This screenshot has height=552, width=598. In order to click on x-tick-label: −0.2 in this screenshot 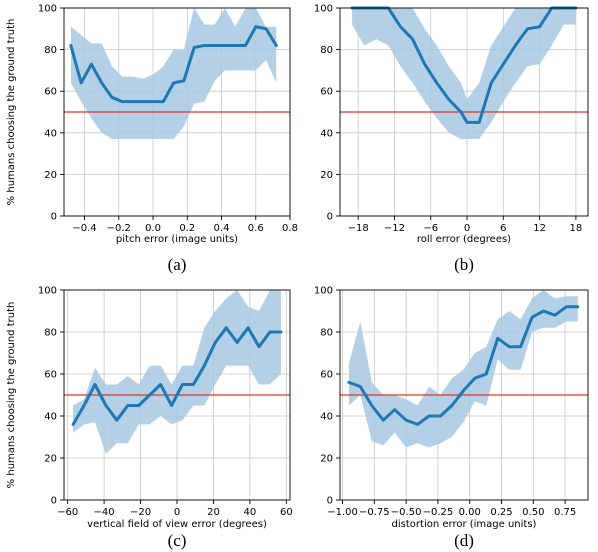, I will do `click(119, 228)`.